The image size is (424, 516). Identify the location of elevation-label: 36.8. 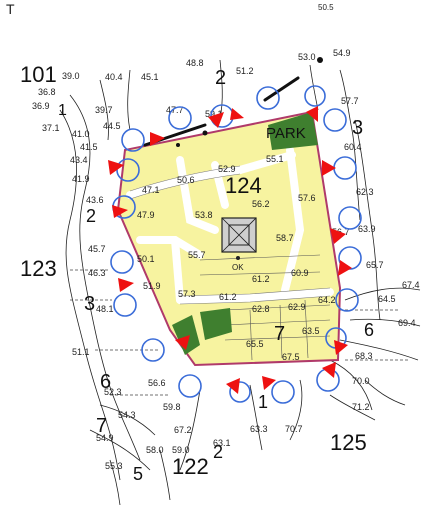
(47, 92).